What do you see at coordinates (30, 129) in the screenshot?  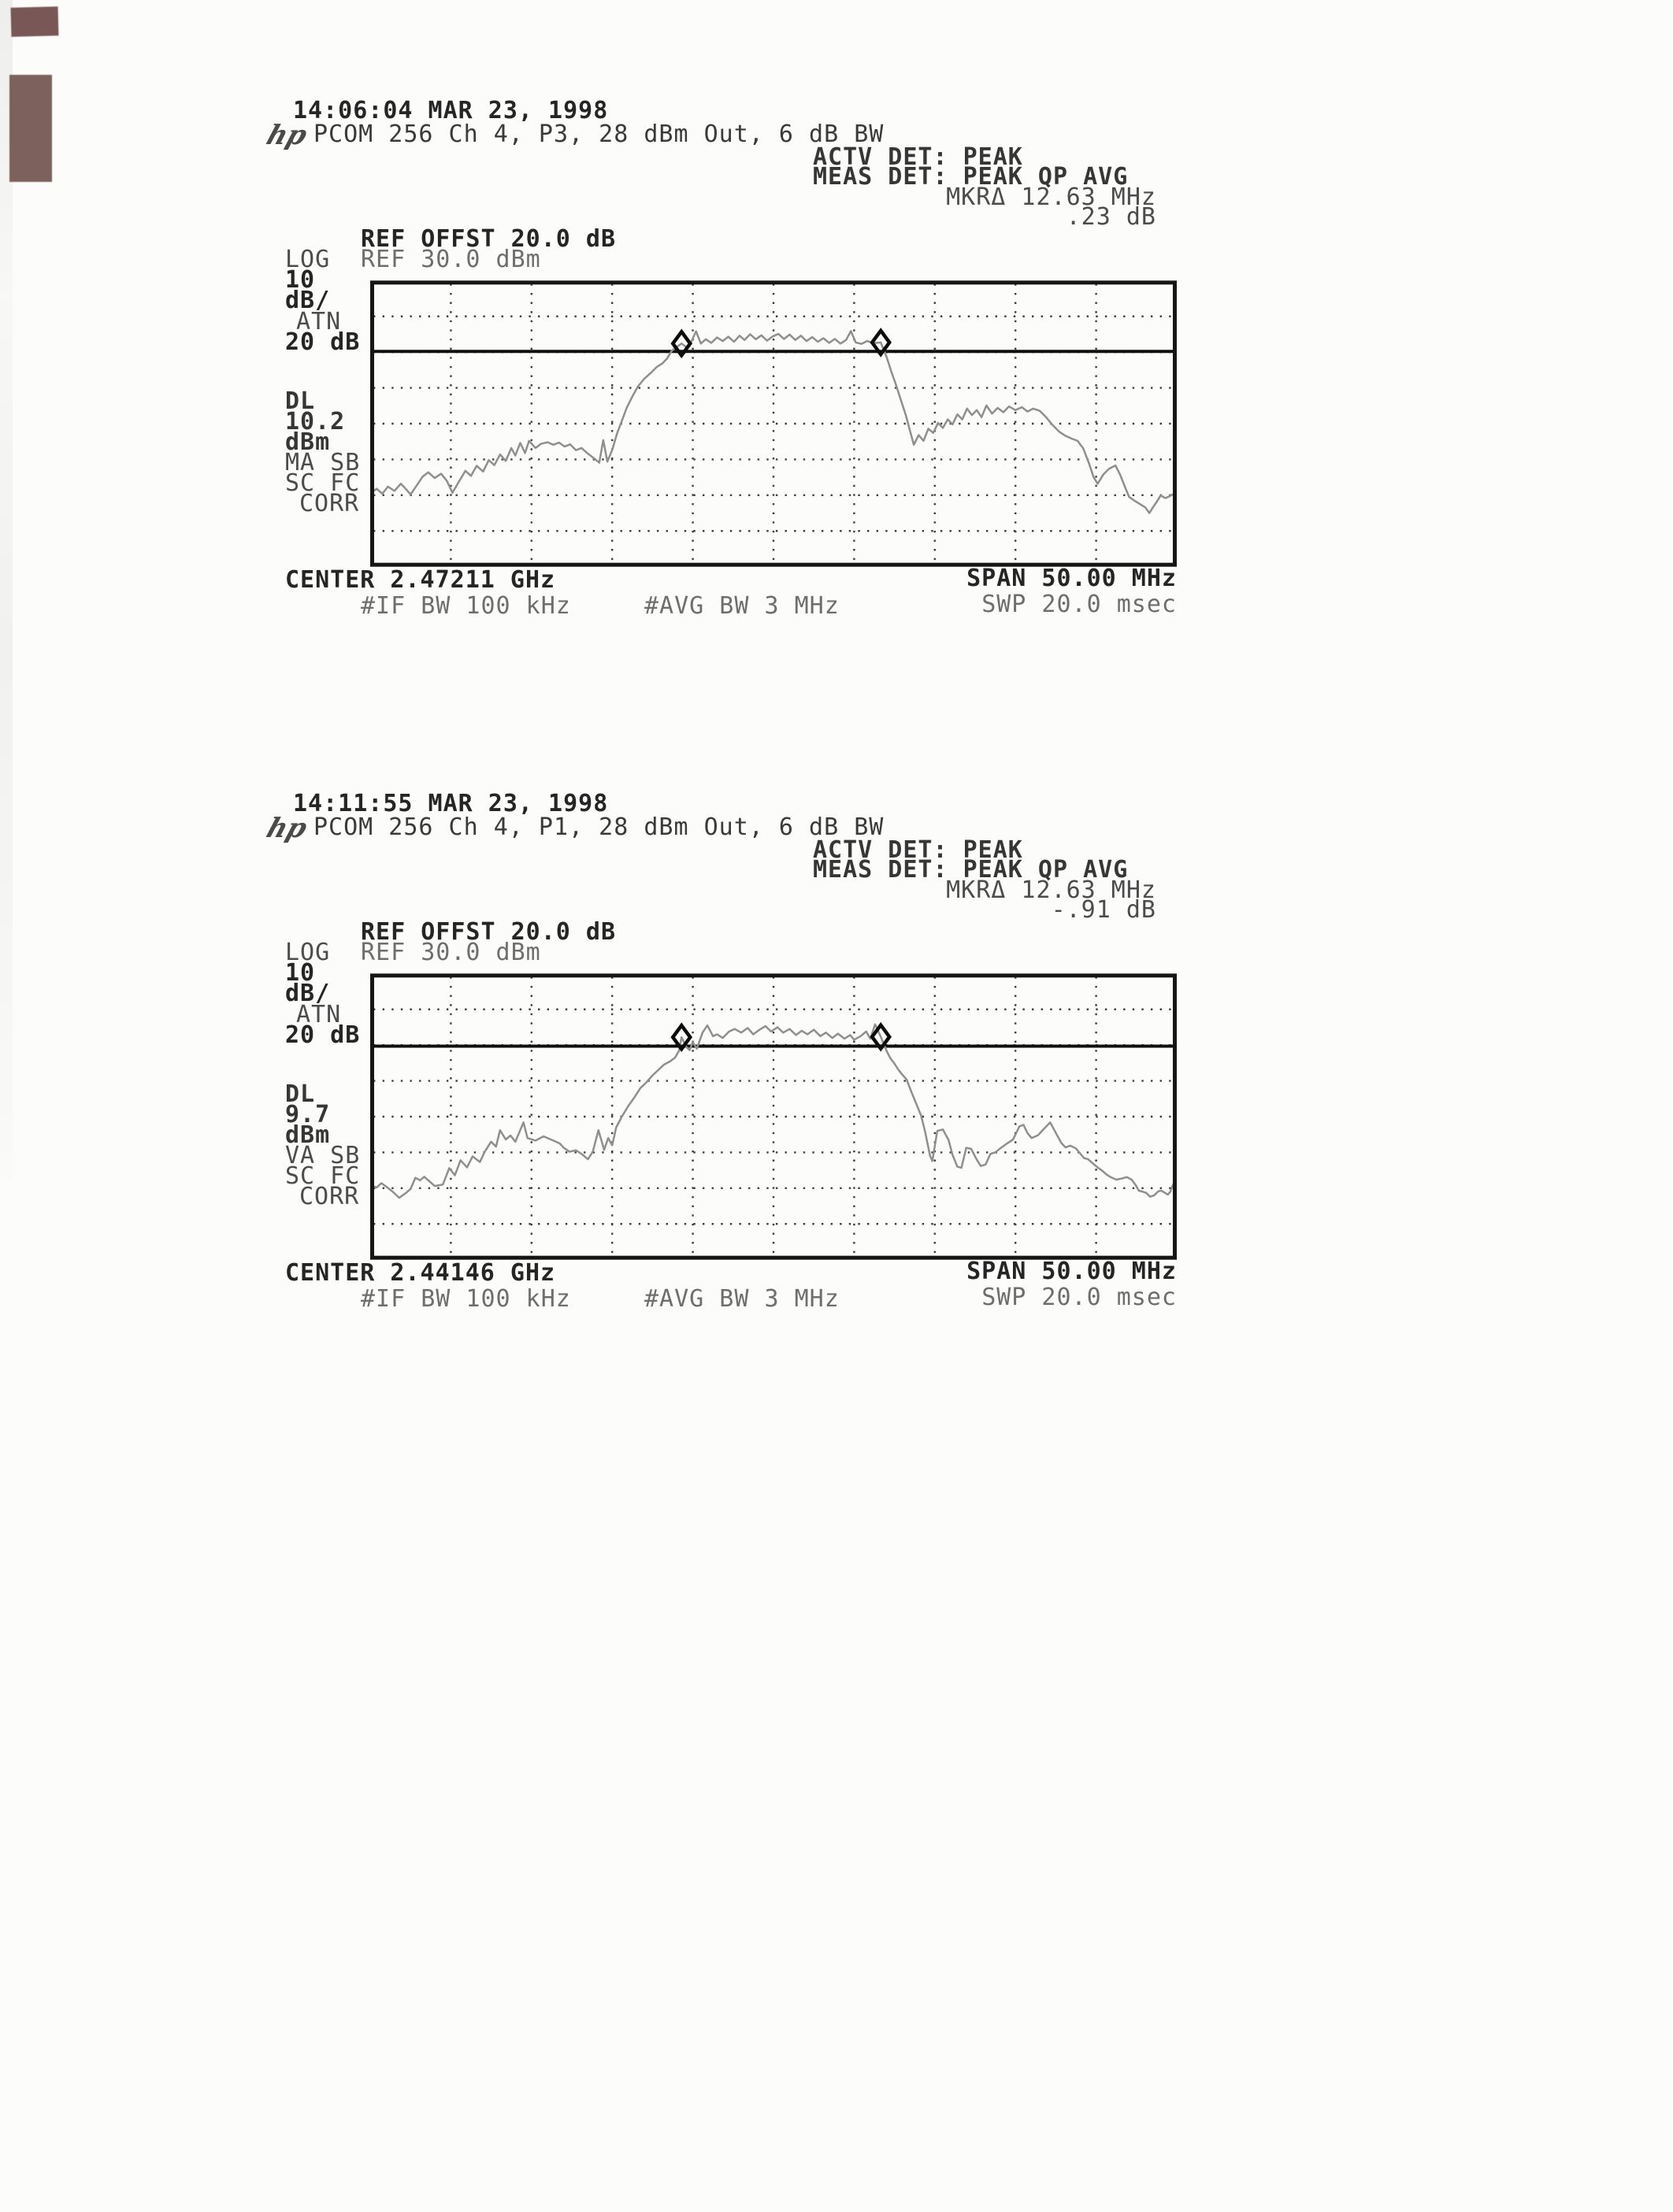 I see `scan-artifact-mark` at bounding box center [30, 129].